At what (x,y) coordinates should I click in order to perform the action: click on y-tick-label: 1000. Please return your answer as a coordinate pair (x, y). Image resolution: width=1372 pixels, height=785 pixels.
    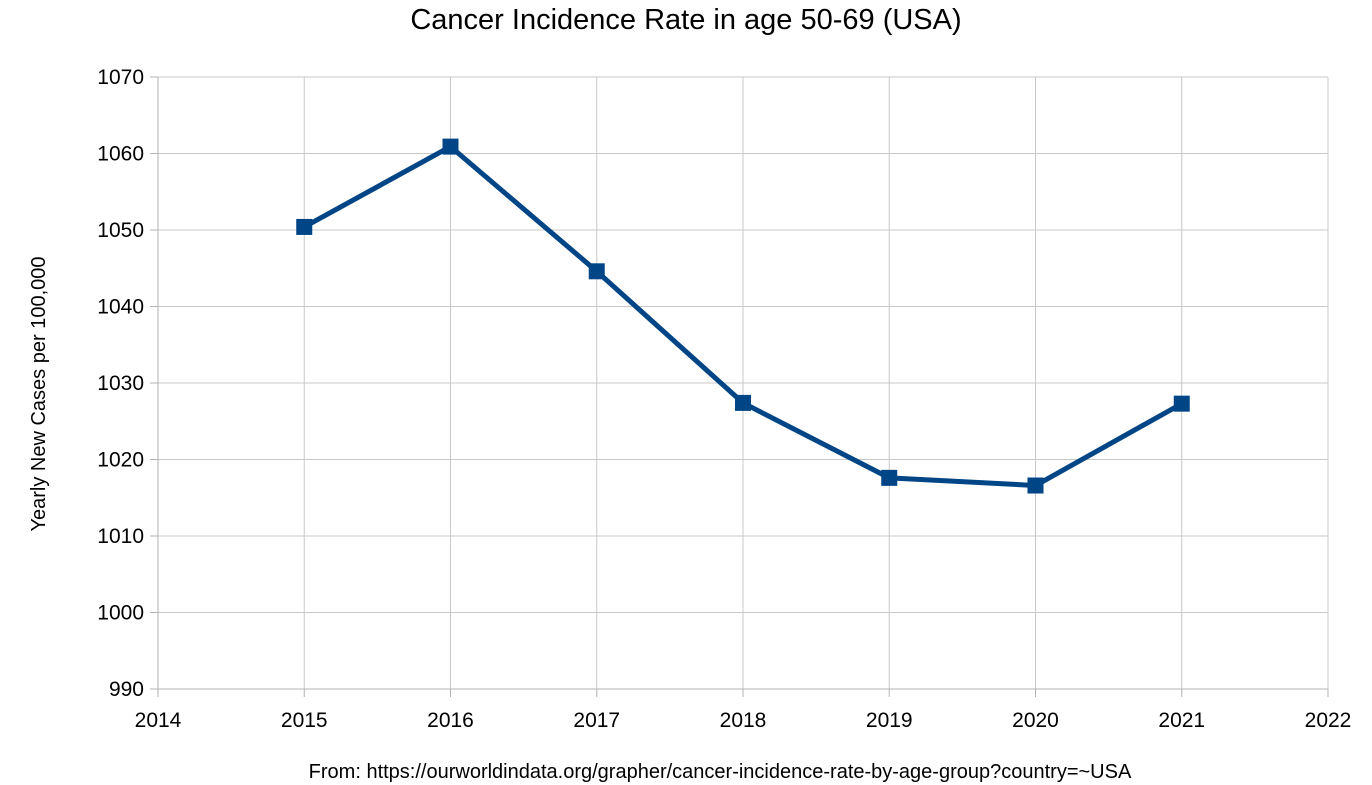
    Looking at the image, I should click on (120, 613).